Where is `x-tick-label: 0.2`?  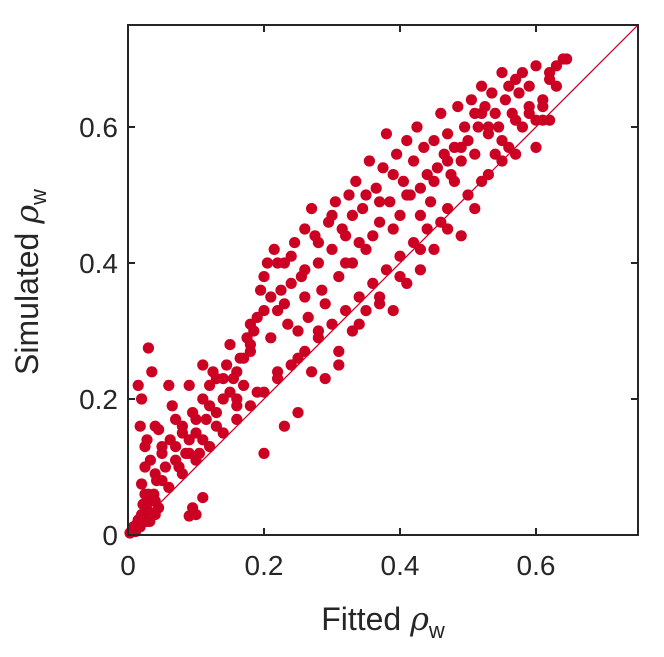
x-tick-label: 0.2 is located at coordinates (264, 565).